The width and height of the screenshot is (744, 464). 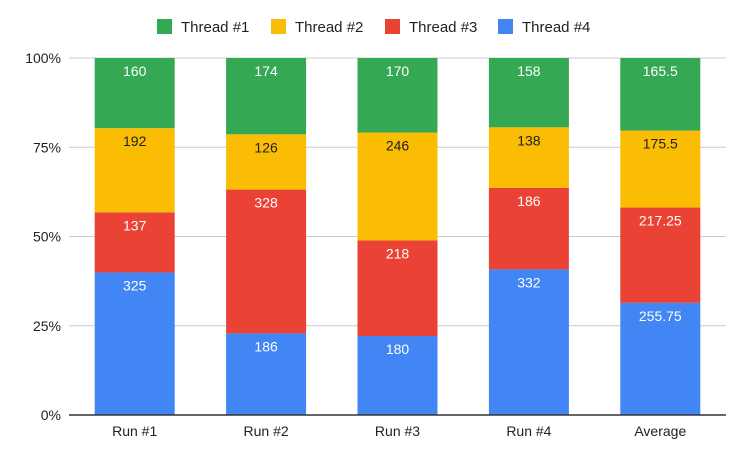 I want to click on x-tick-label: Run #3, so click(x=397, y=431).